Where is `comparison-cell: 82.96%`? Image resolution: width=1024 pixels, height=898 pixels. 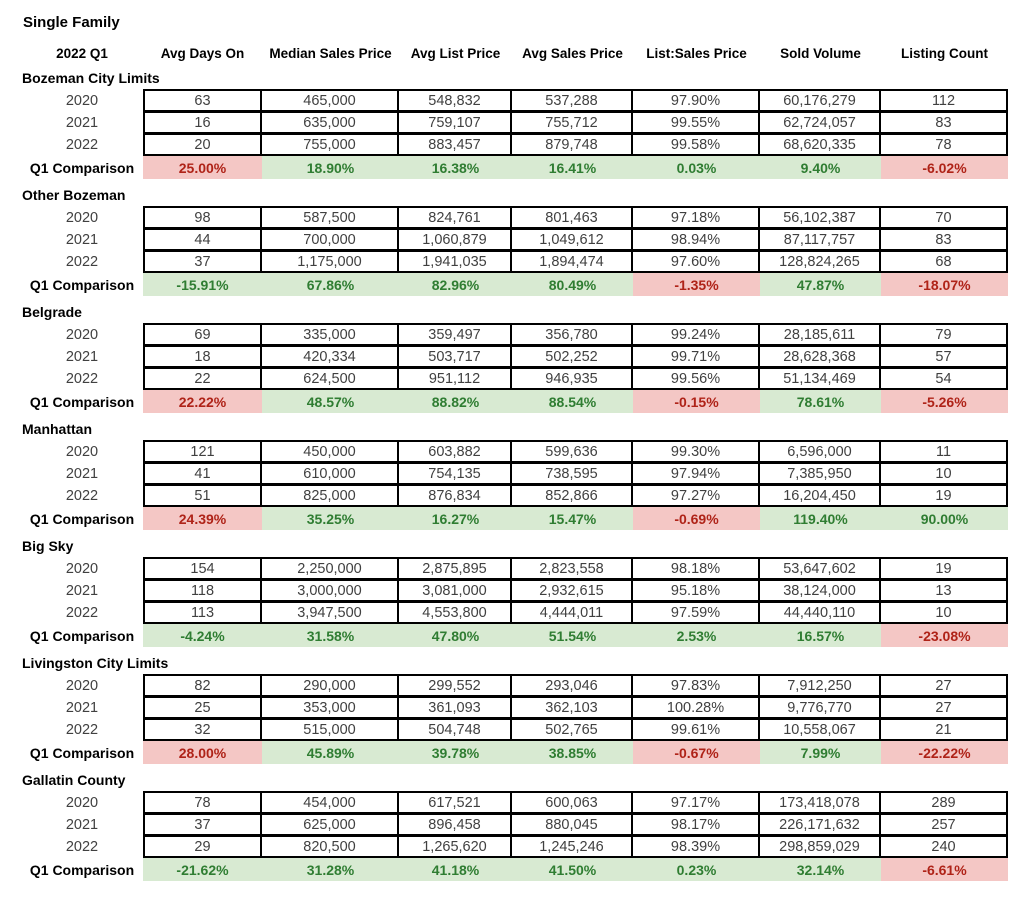
comparison-cell: 82.96% is located at coordinates (455, 284).